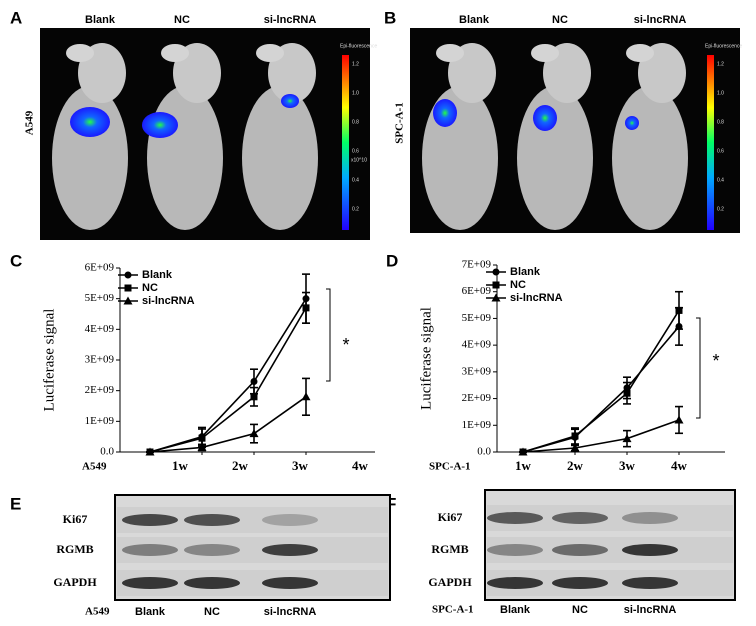 The height and width of the screenshot is (626, 756). I want to click on panel-label: D, so click(392, 260).